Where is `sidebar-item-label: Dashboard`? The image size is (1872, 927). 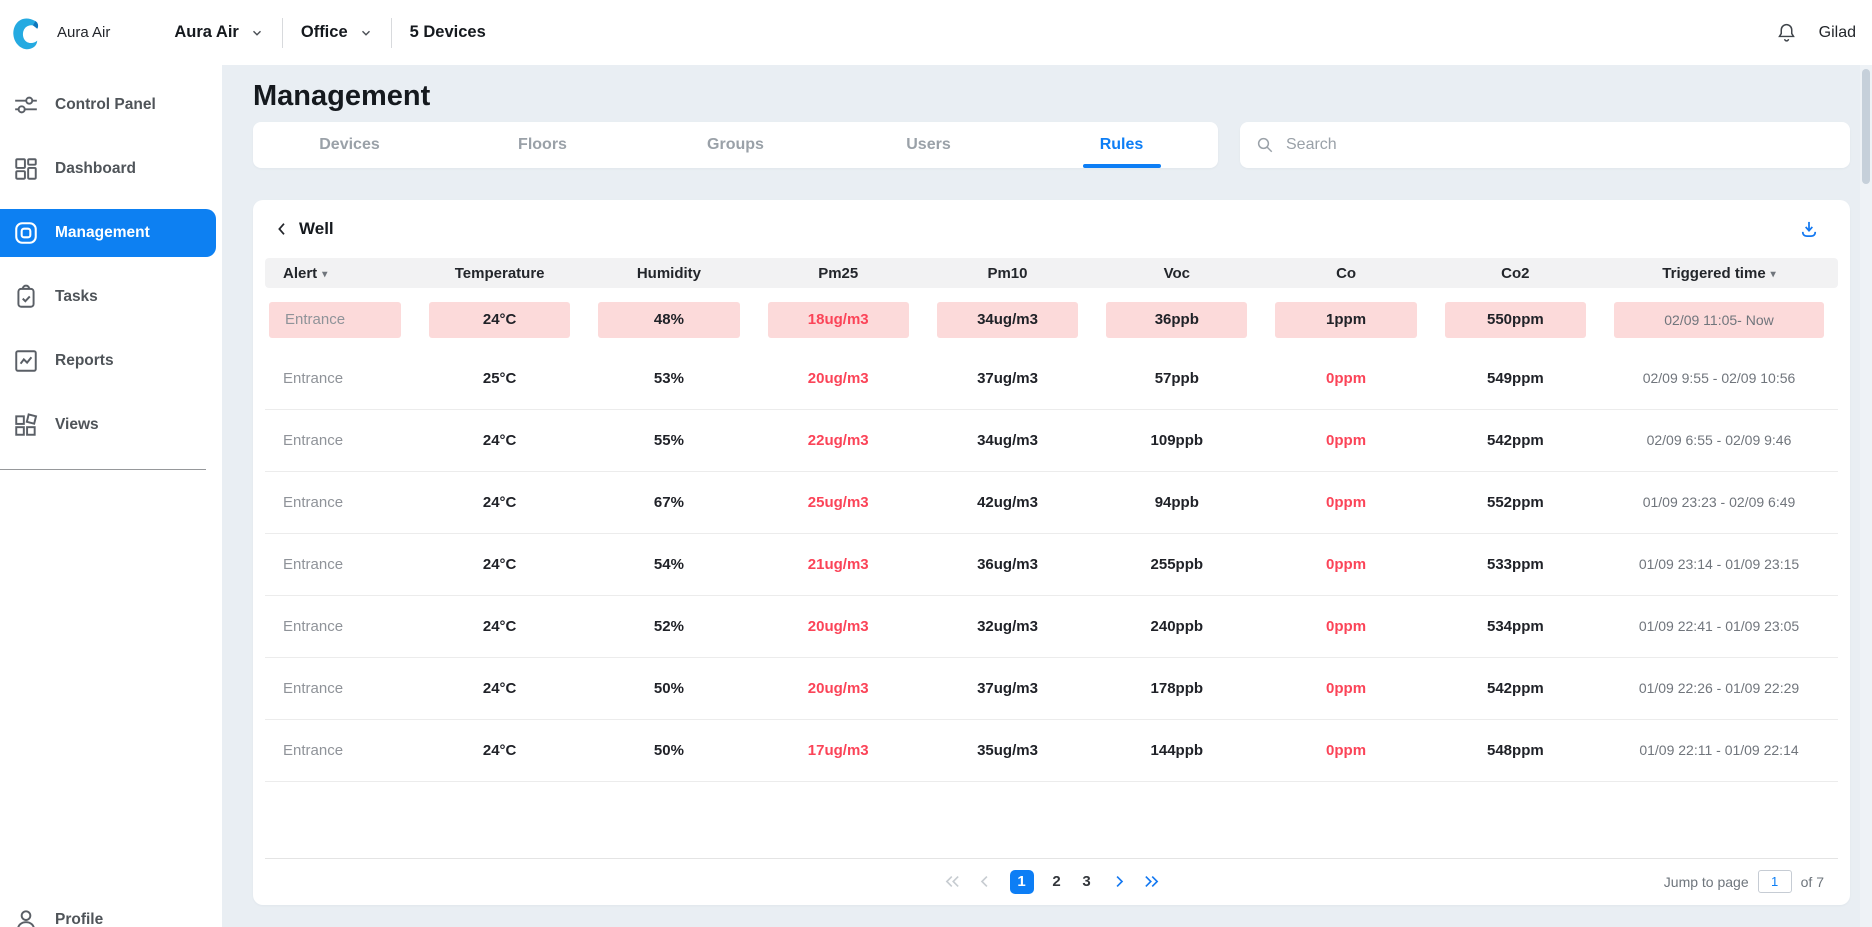
sidebar-item-label: Dashboard is located at coordinates (95, 168).